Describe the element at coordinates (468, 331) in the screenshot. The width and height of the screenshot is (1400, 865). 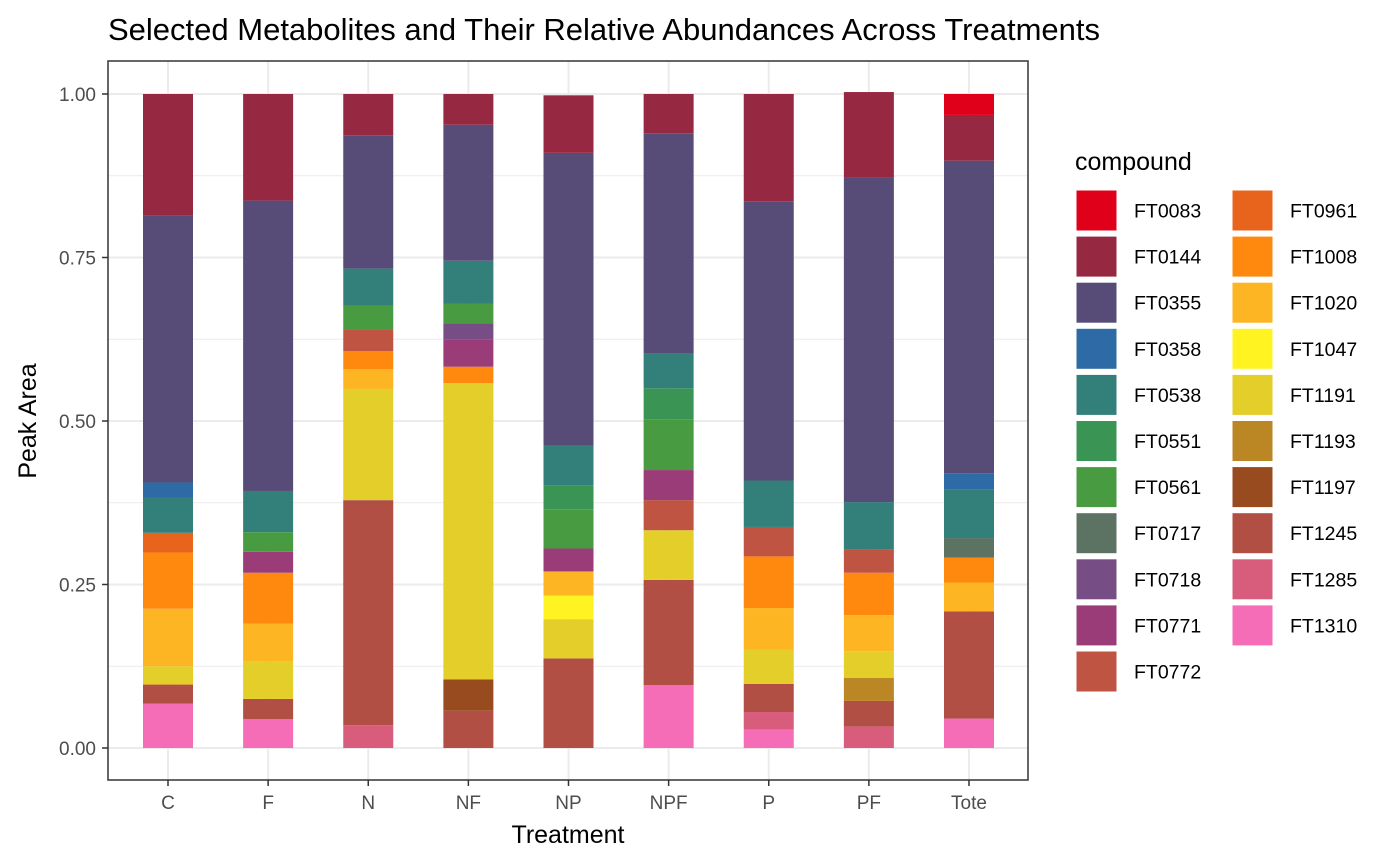
I see `bar-segment-nf-ft0718` at that location.